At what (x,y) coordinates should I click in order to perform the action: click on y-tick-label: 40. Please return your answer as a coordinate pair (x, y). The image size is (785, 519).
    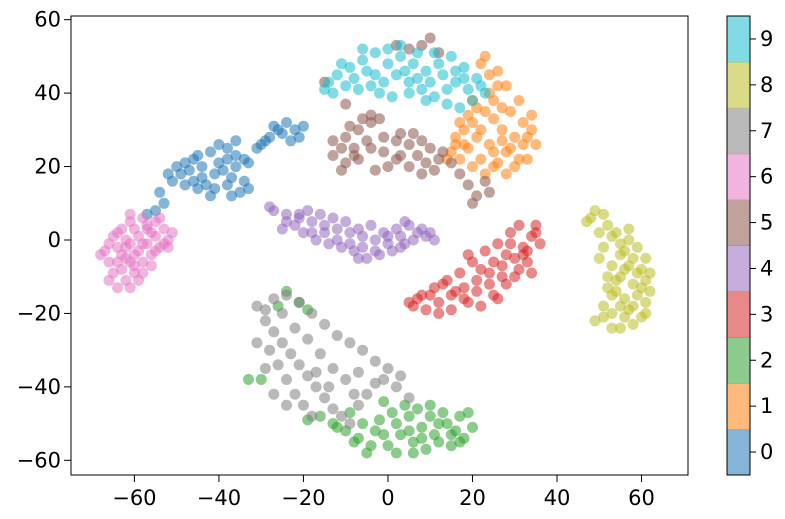
    Looking at the image, I should click on (47, 93).